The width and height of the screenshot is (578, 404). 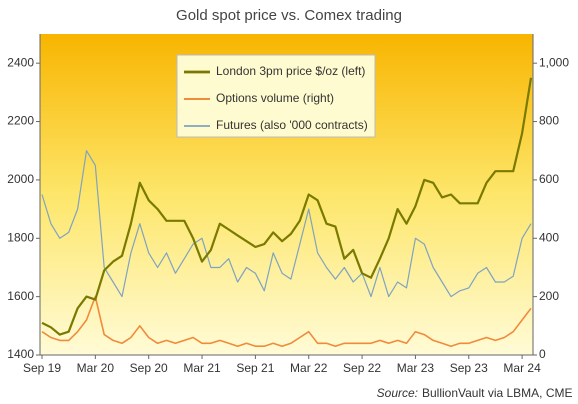 What do you see at coordinates (397, 393) in the screenshot?
I see `source-label: Source:` at bounding box center [397, 393].